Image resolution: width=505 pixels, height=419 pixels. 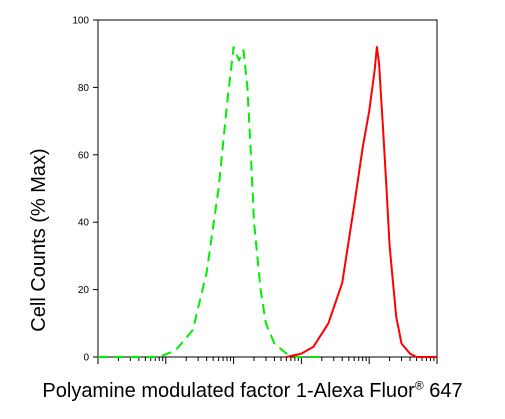 What do you see at coordinates (419, 385) in the screenshot?
I see `registered-mark: ®` at bounding box center [419, 385].